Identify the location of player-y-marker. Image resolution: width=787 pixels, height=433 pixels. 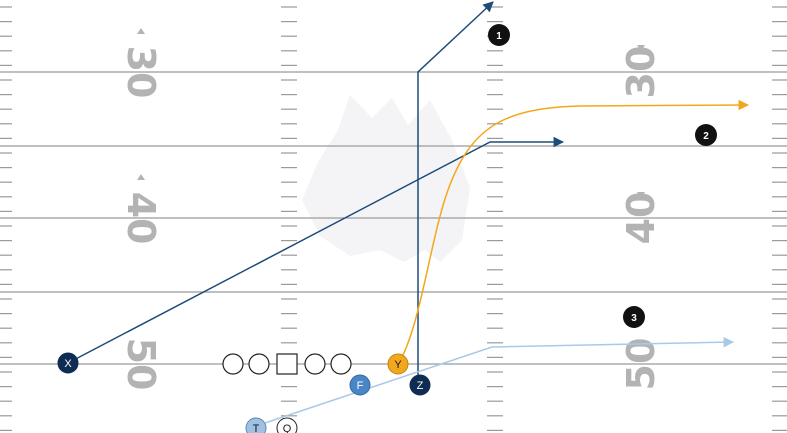
(398, 364).